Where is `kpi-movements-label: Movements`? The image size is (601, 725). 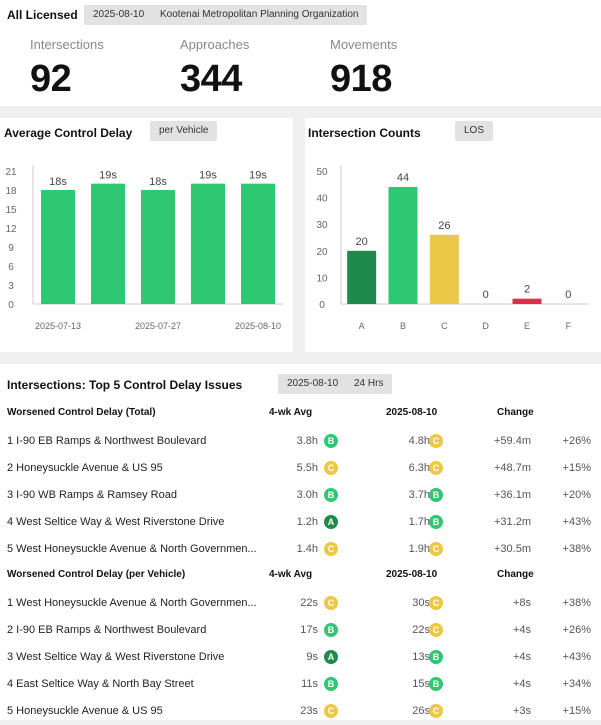
kpi-movements-label: Movements is located at coordinates (364, 44).